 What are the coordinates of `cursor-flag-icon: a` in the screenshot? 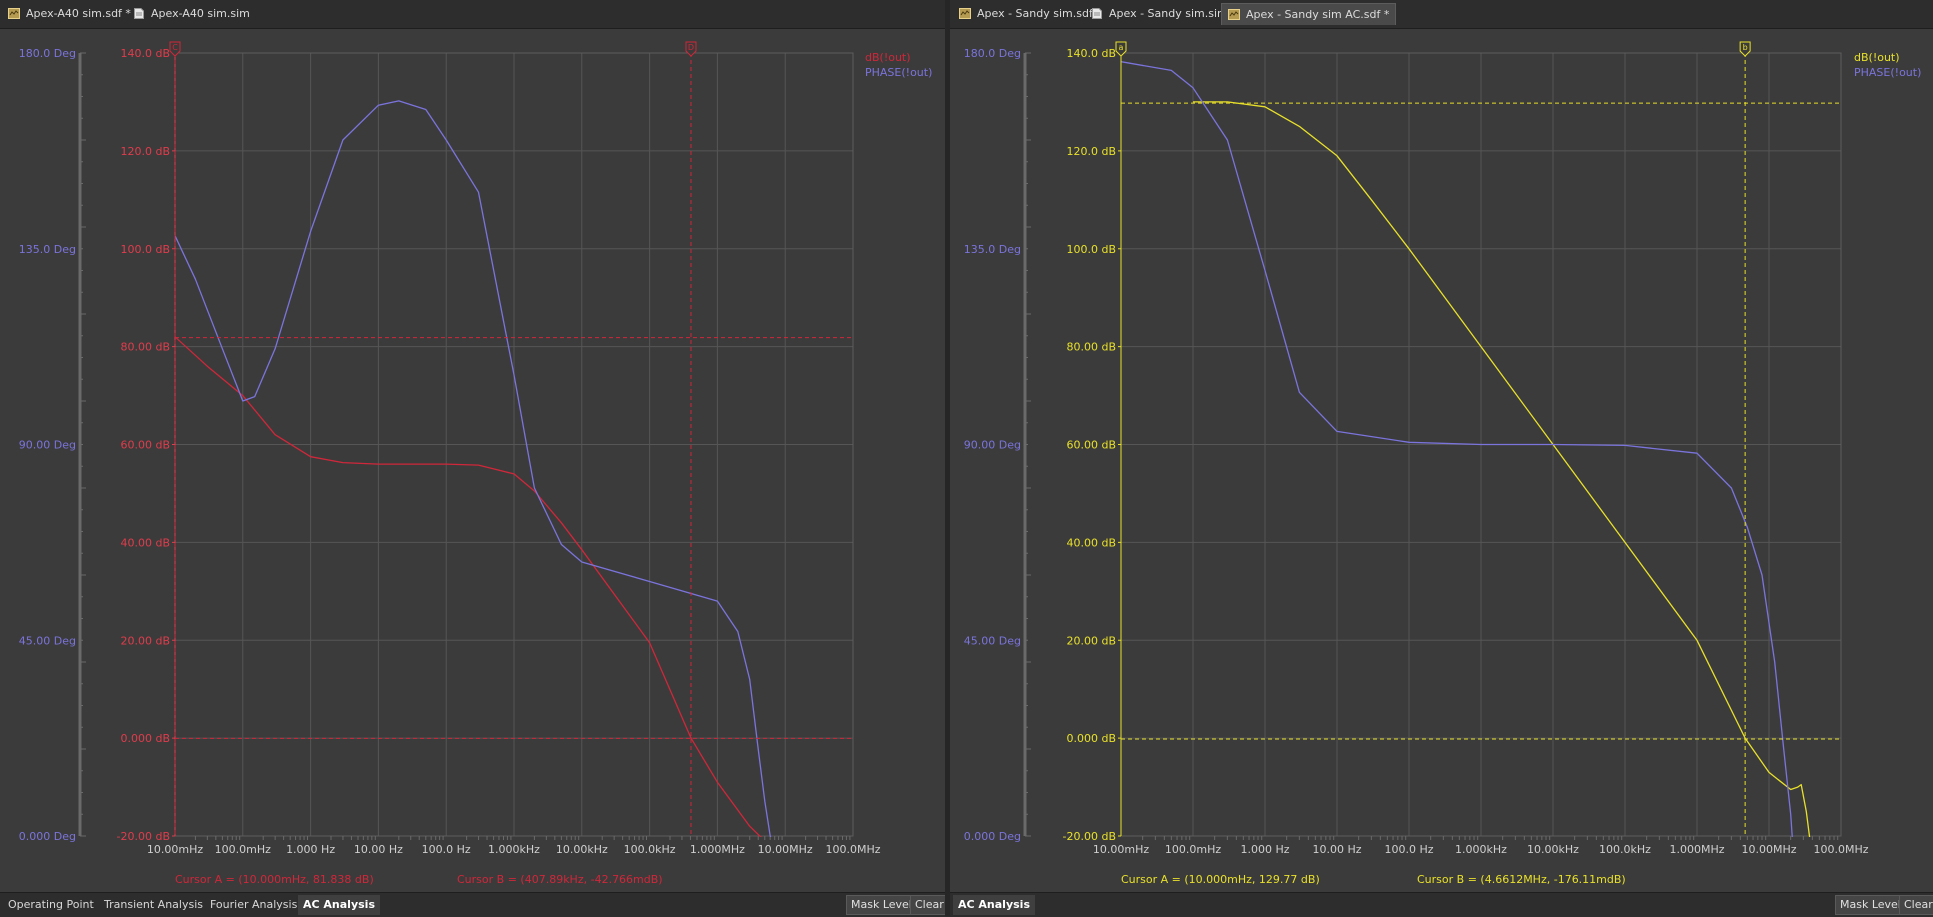 It's located at (1121, 49).